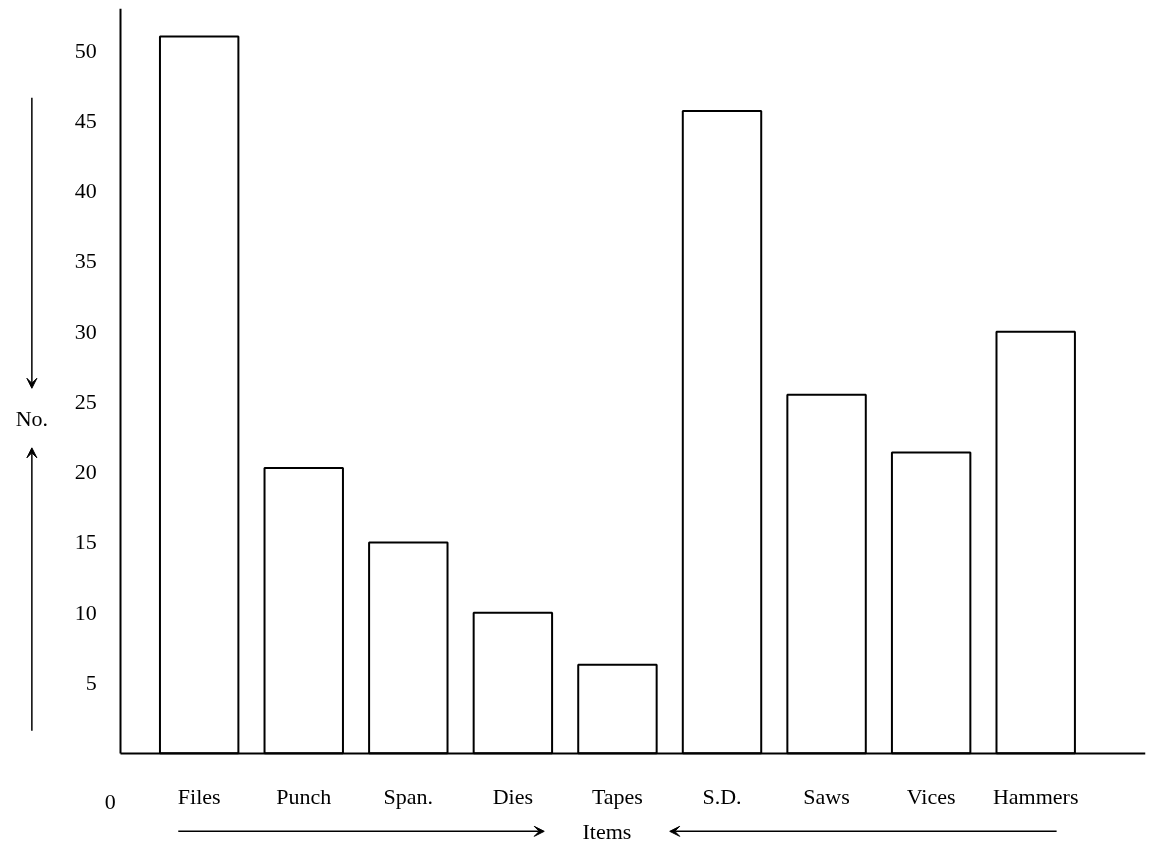 The image size is (1149, 842). What do you see at coordinates (408, 797) in the screenshot?
I see `x-tick-label: Span.` at bounding box center [408, 797].